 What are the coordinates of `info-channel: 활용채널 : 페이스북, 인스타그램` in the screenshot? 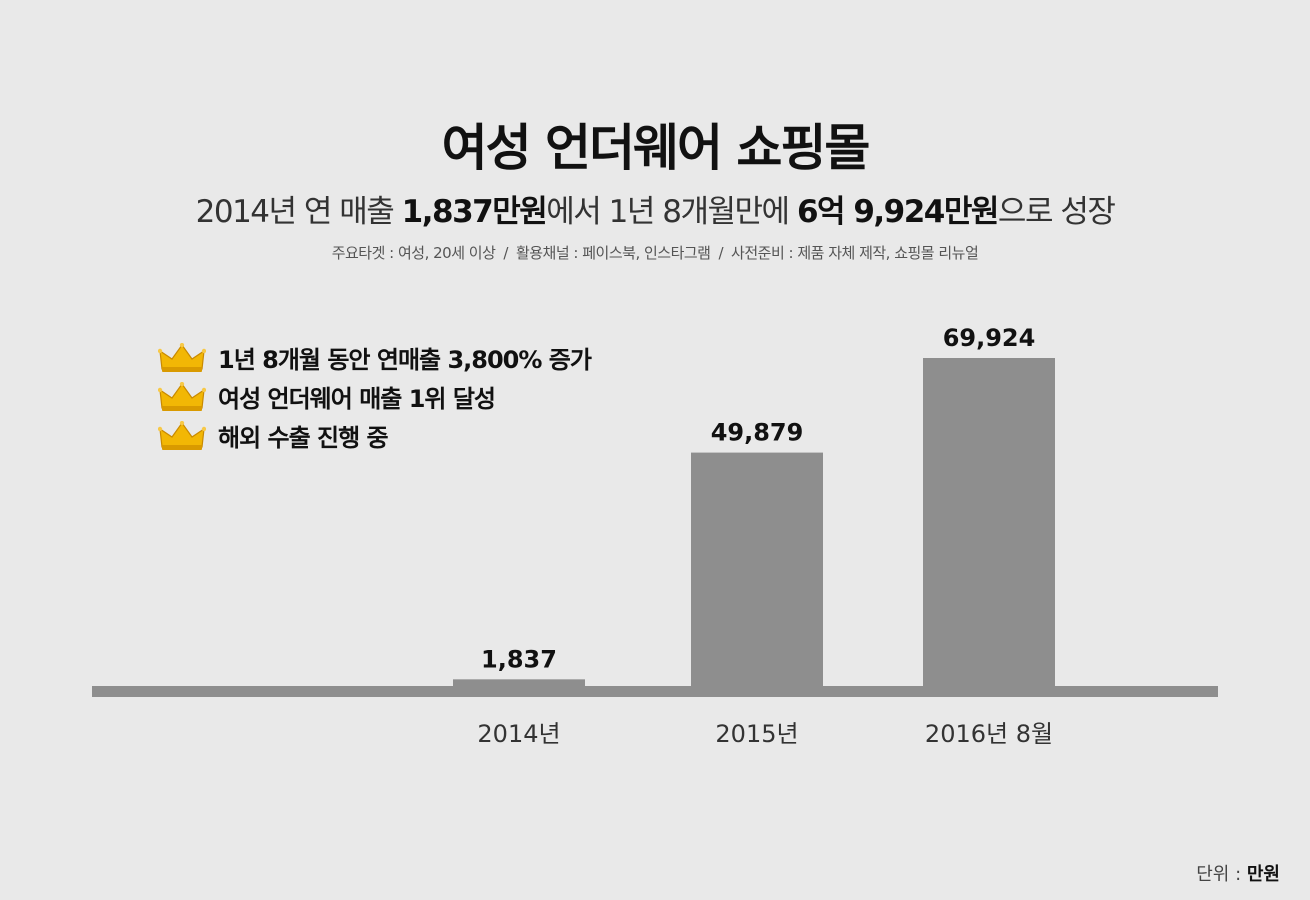 It's located at (613, 253).